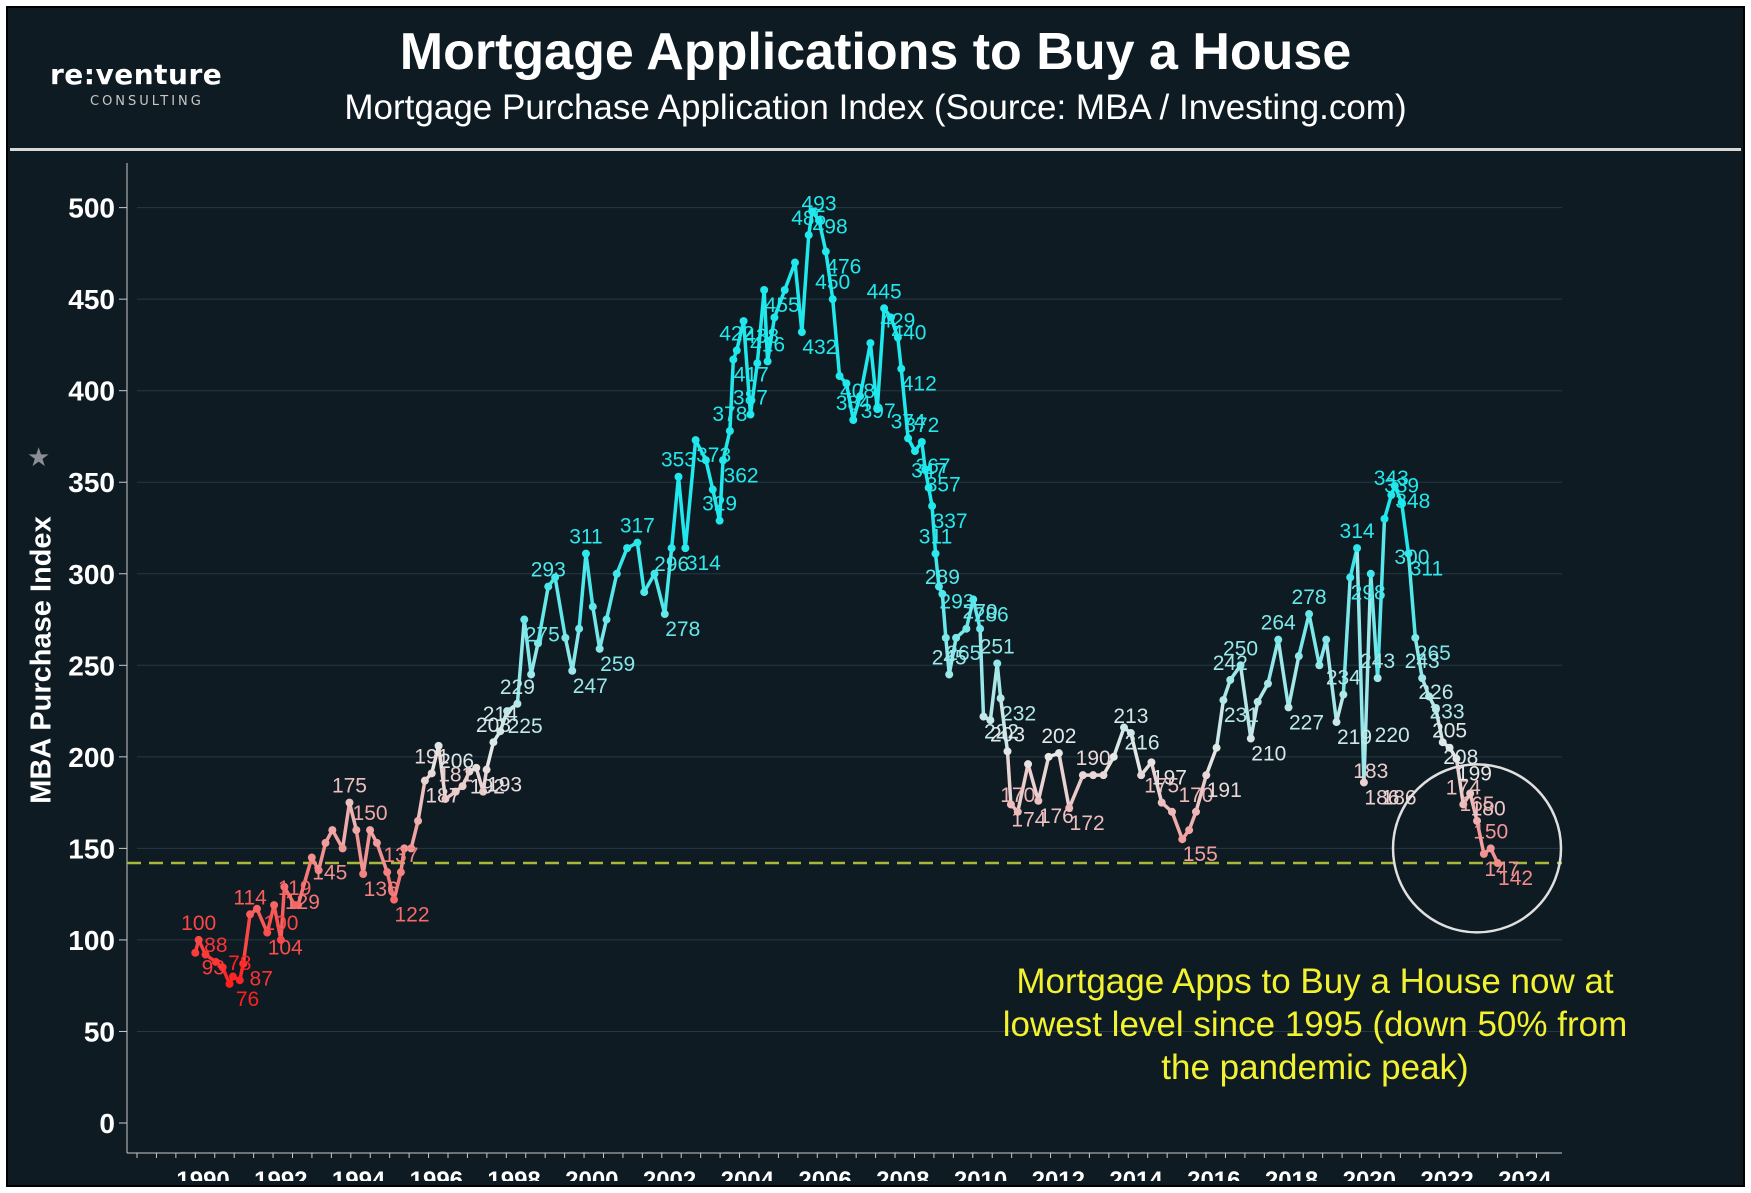 The image size is (1751, 1193). What do you see at coordinates (897, 321) in the screenshot?
I see `data-label: 429` at bounding box center [897, 321].